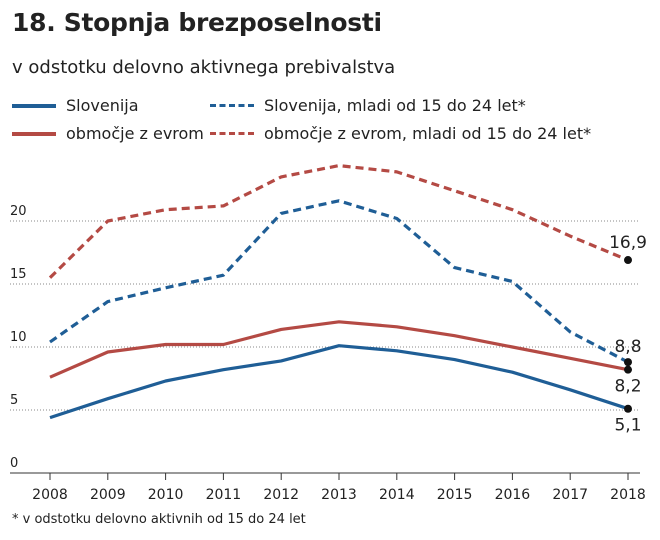  I want to click on end-label-0: 5,1, so click(627, 426).